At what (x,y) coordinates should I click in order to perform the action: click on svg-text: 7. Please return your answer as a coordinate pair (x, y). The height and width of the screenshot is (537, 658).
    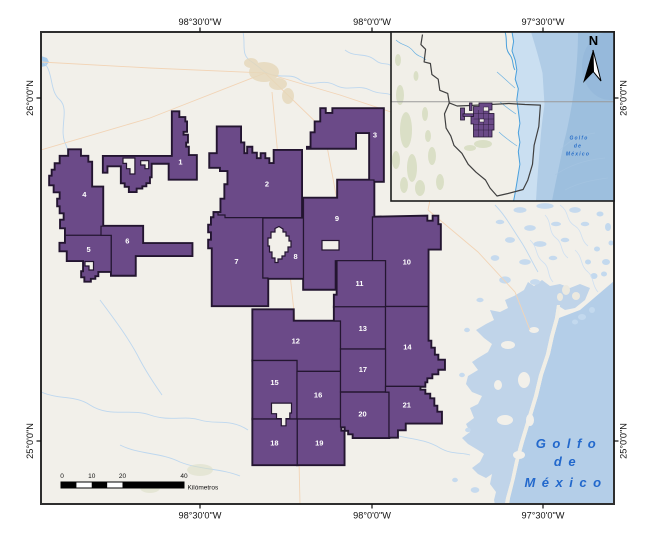
    Looking at the image, I should click on (236, 261).